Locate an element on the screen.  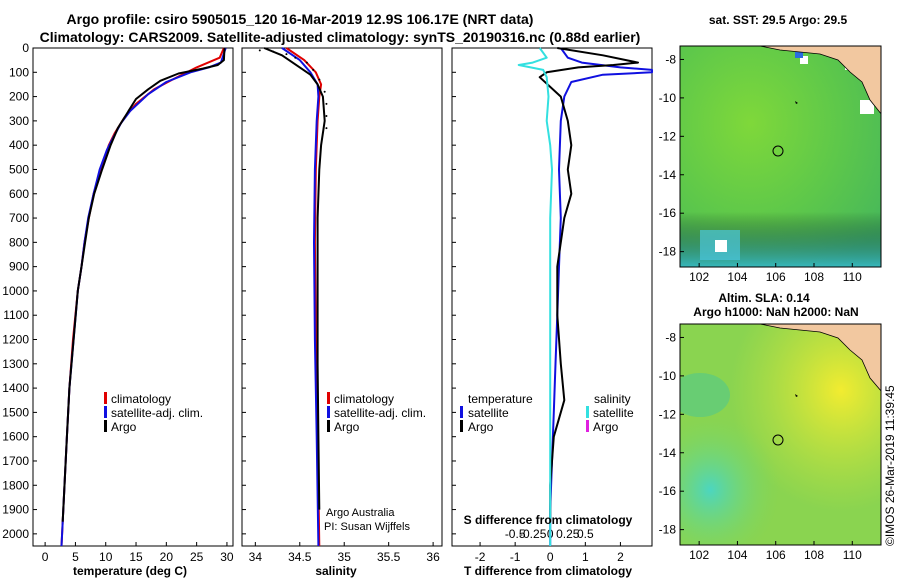
legend-swatch-s-argo is located at coordinates (587, 426).